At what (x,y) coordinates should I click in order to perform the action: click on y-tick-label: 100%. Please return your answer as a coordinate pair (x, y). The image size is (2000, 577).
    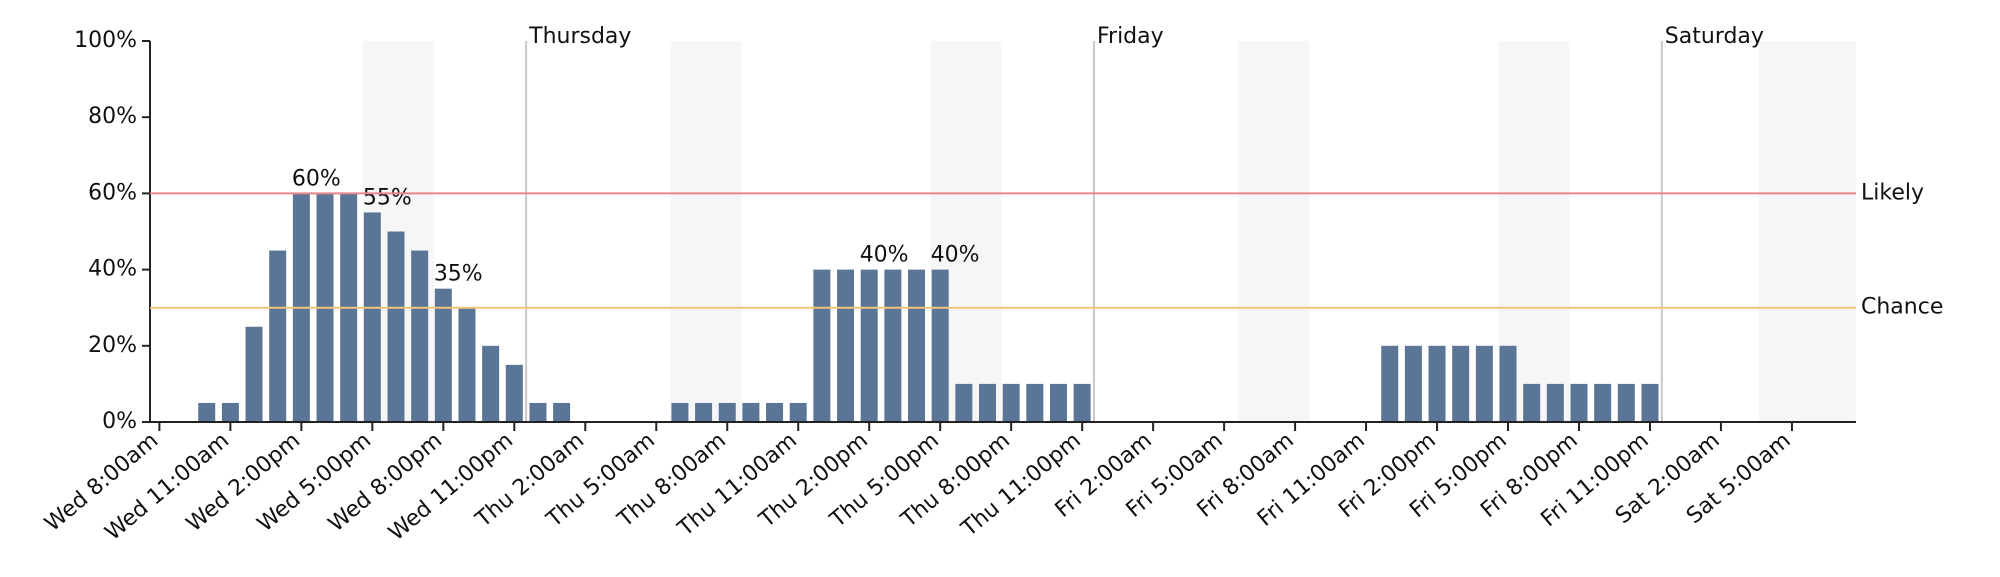
    Looking at the image, I should click on (105, 40).